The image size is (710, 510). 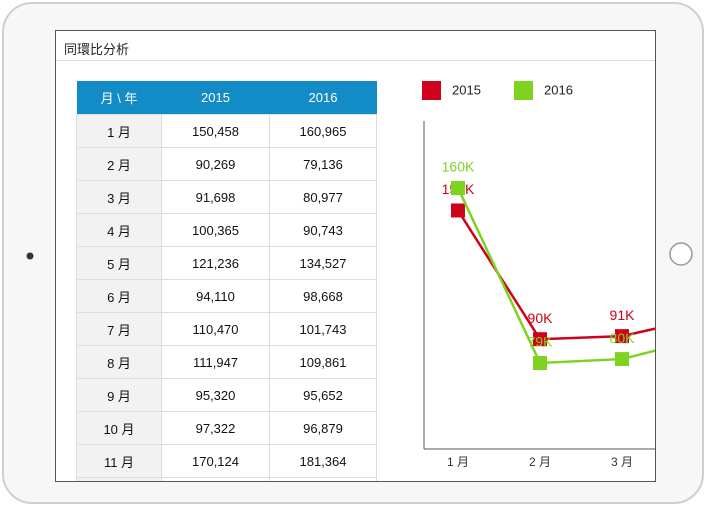 What do you see at coordinates (540, 462) in the screenshot?
I see `x-tick-label: 2 月` at bounding box center [540, 462].